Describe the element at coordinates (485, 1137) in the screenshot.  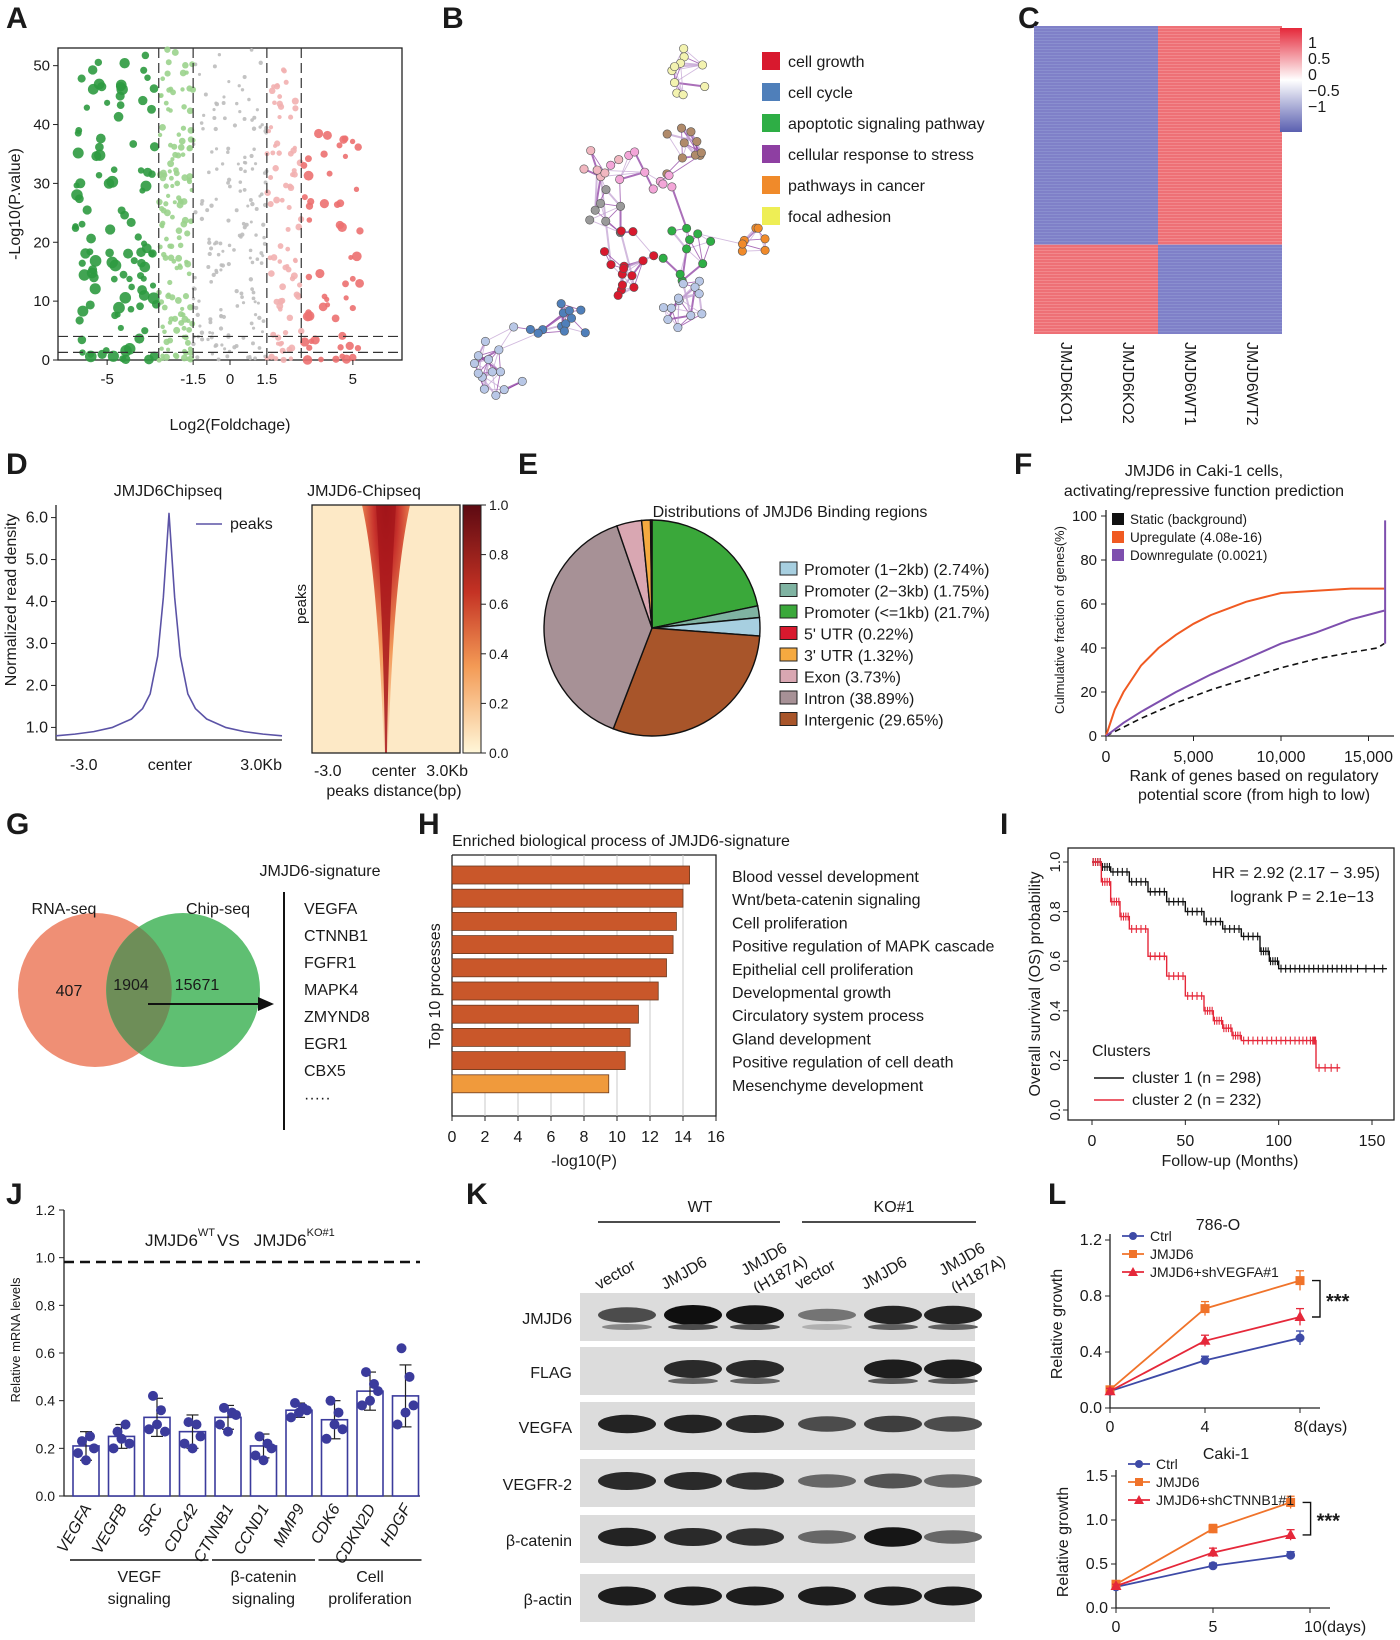
I see `enrichment-xtick-label: 2` at that location.